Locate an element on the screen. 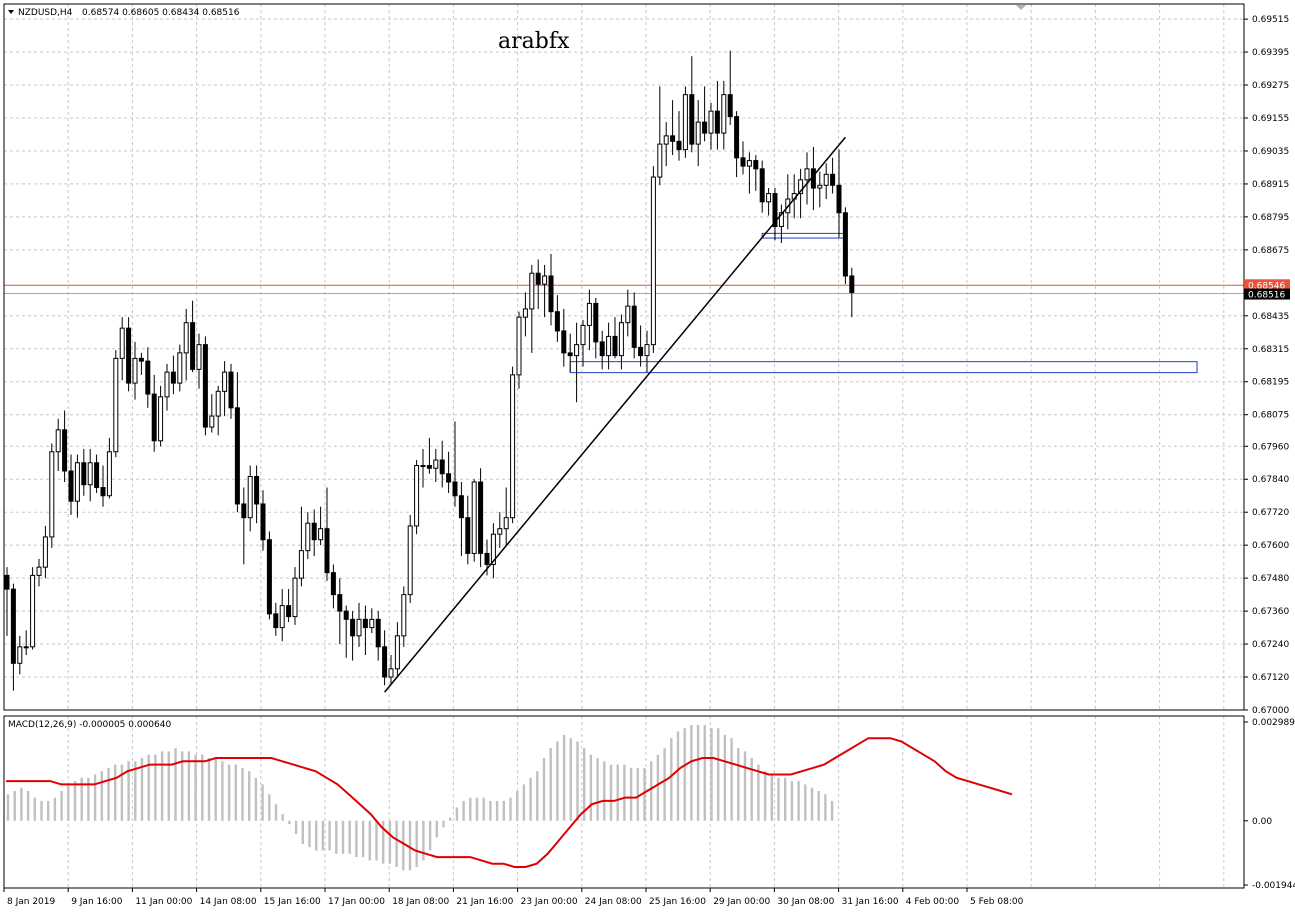 This screenshot has width=1295, height=914. time-label: 17 Jan 00:00 is located at coordinates (356, 902).